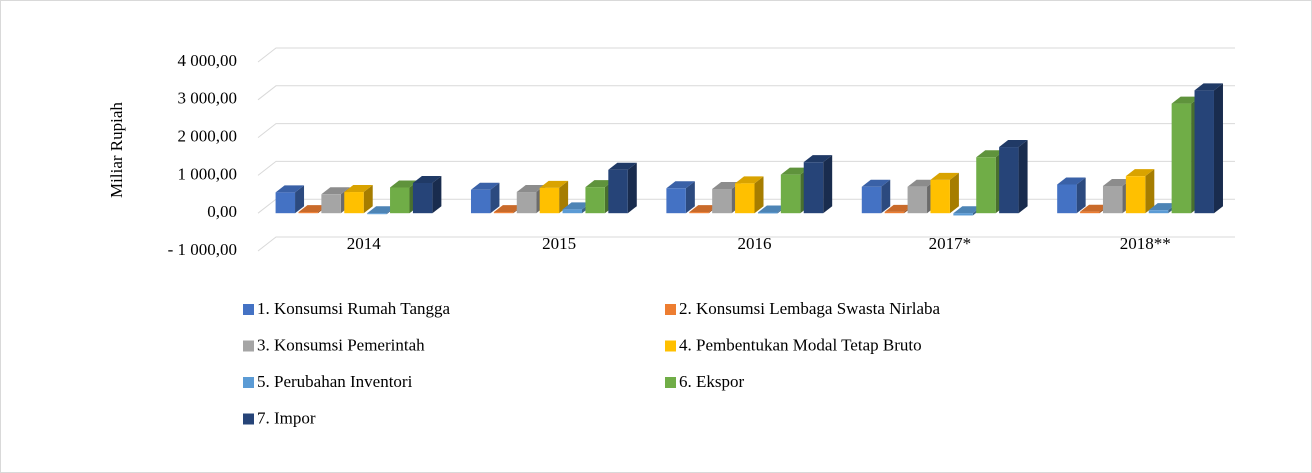 The height and width of the screenshot is (473, 1312). I want to click on legend-label: 3. Konsumsi Pemerintah, so click(341, 344).